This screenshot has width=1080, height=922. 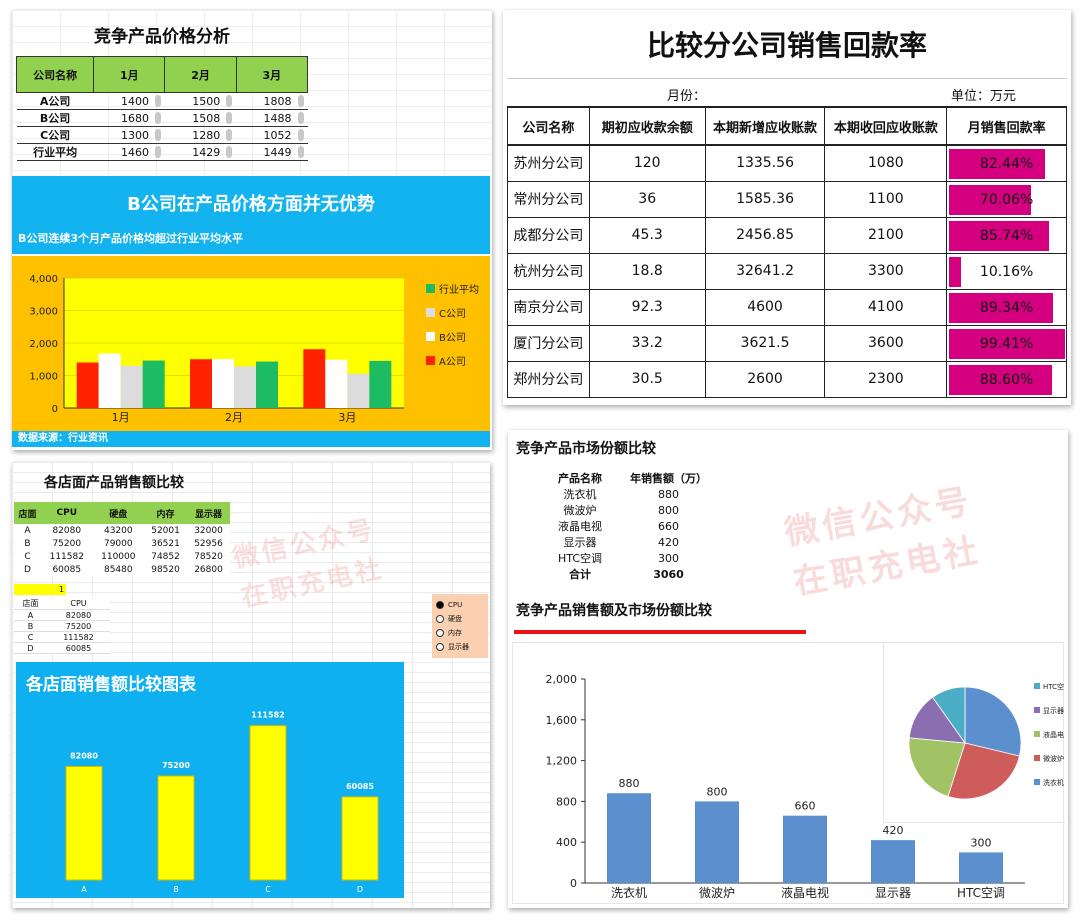 I want to click on series-cell: C, so click(x=30, y=637).